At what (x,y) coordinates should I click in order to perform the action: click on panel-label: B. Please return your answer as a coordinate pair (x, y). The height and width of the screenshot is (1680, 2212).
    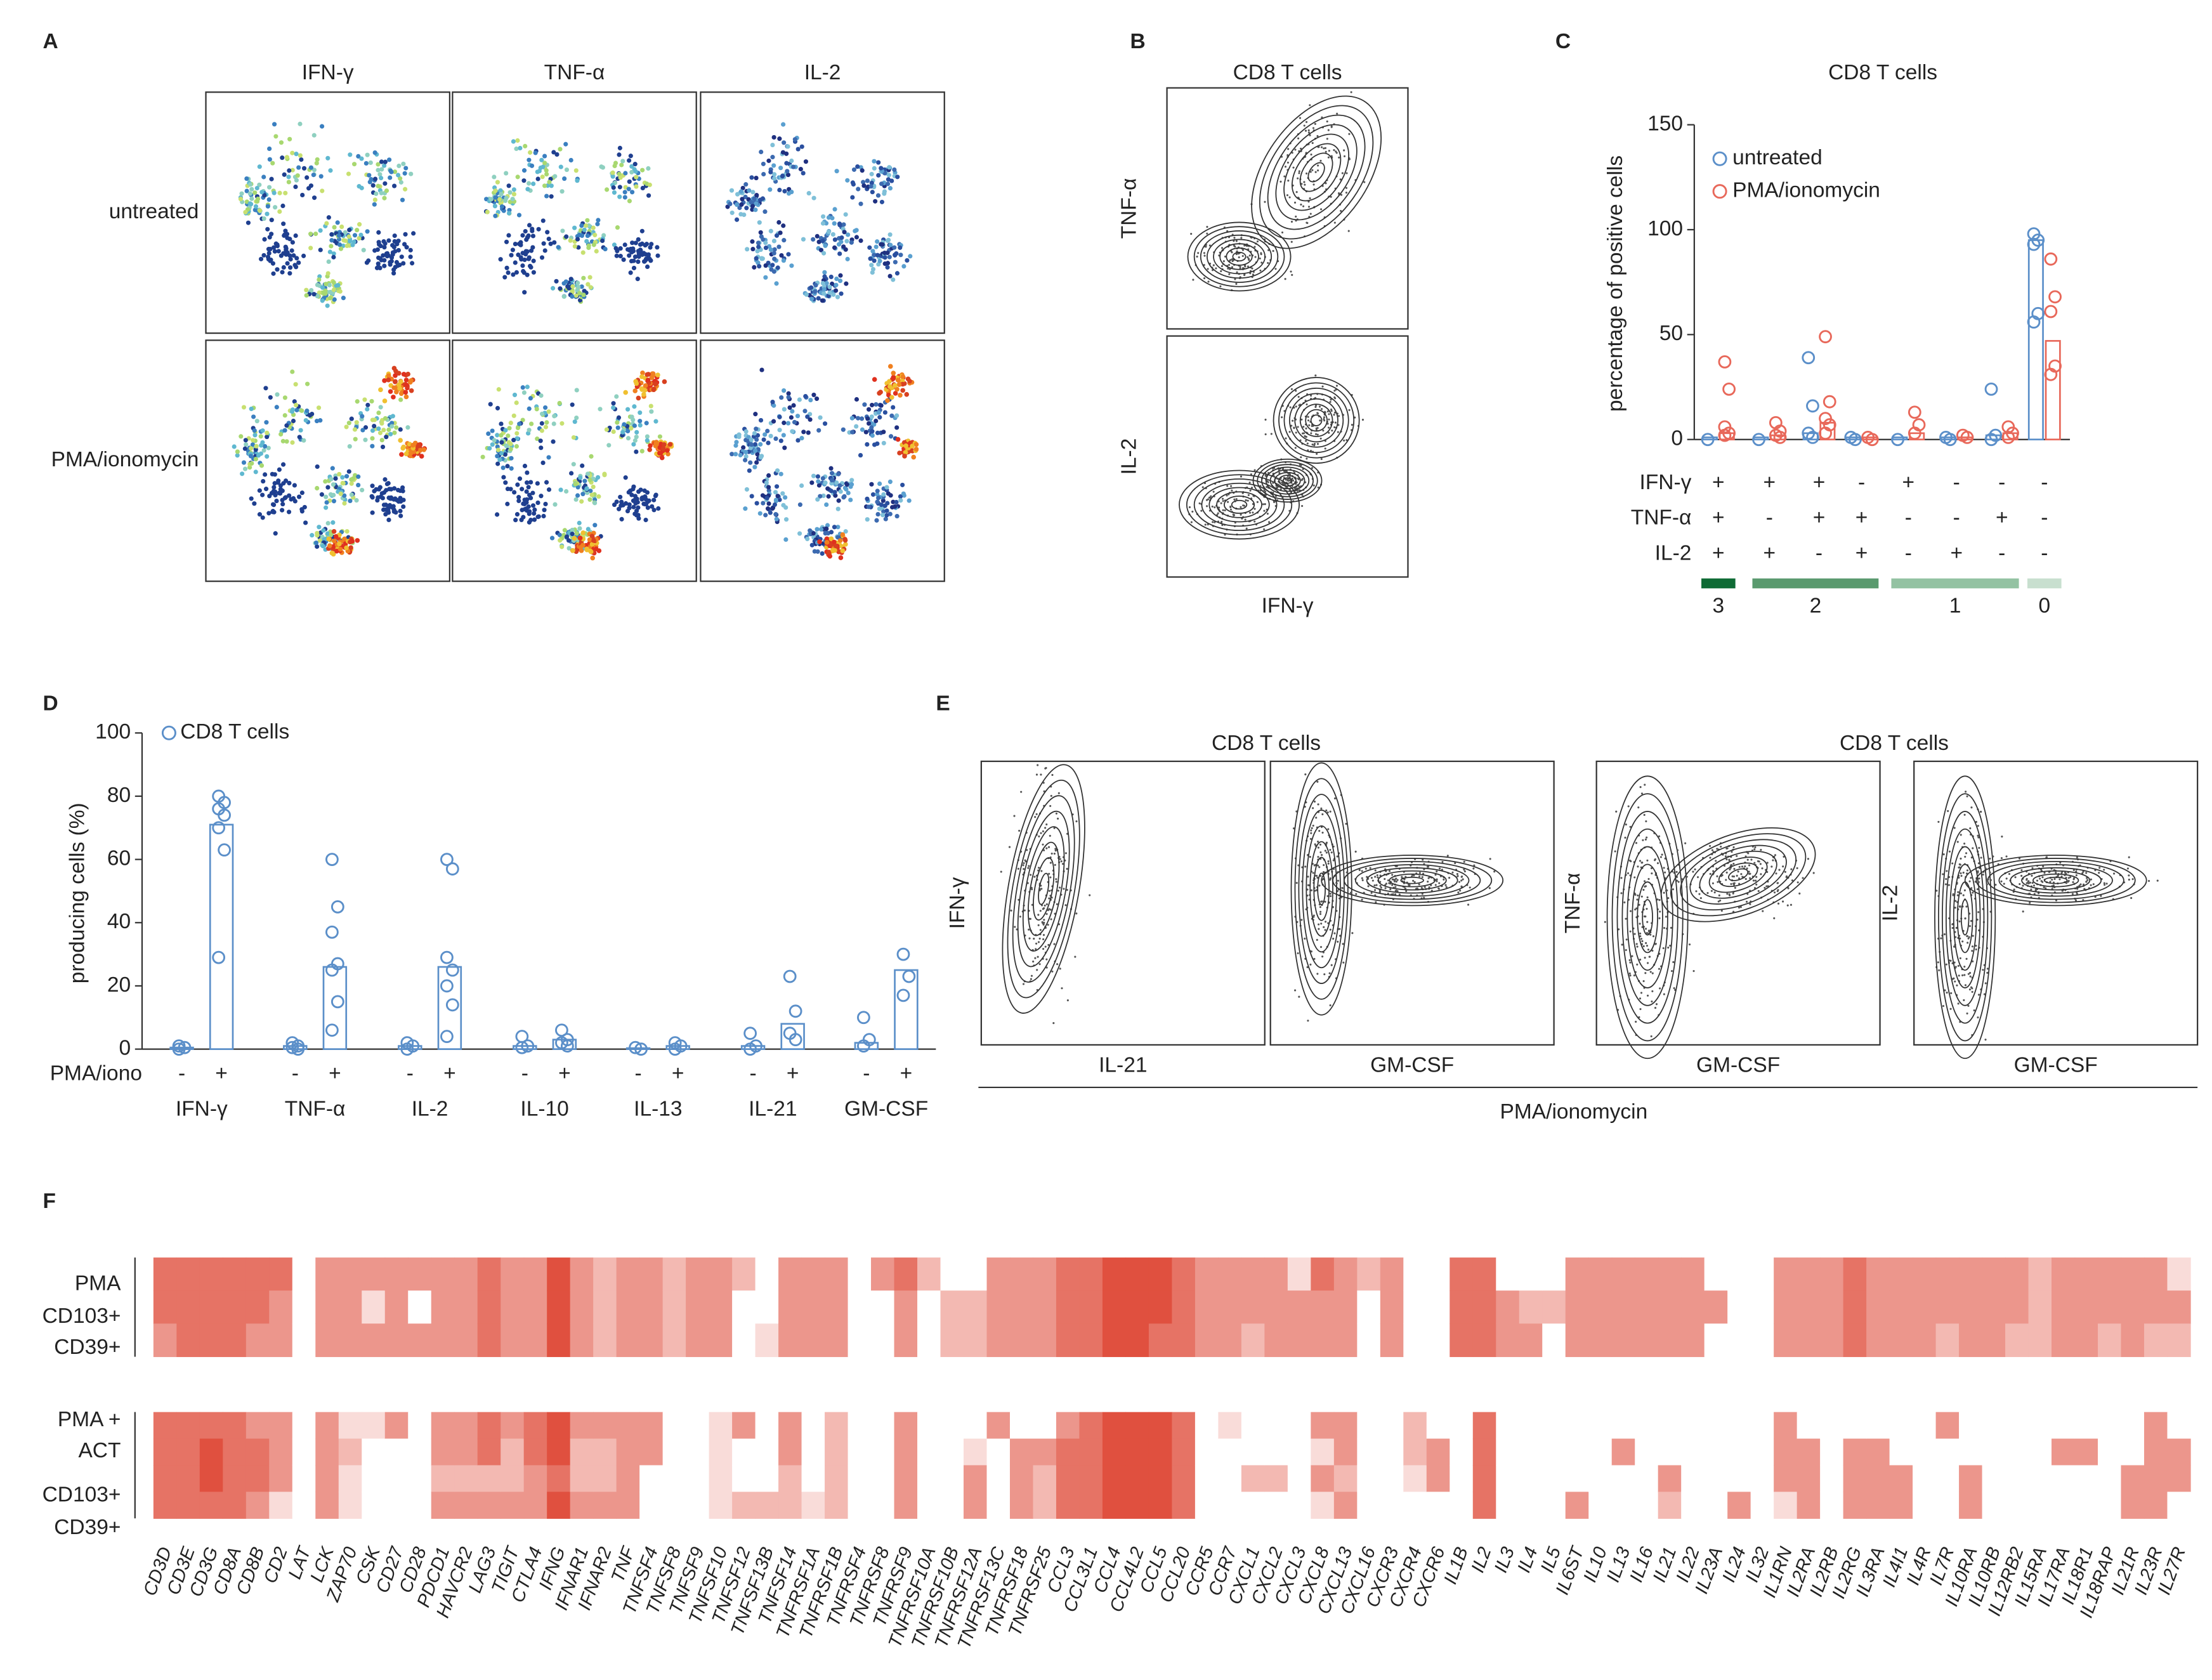
    Looking at the image, I should click on (1137, 42).